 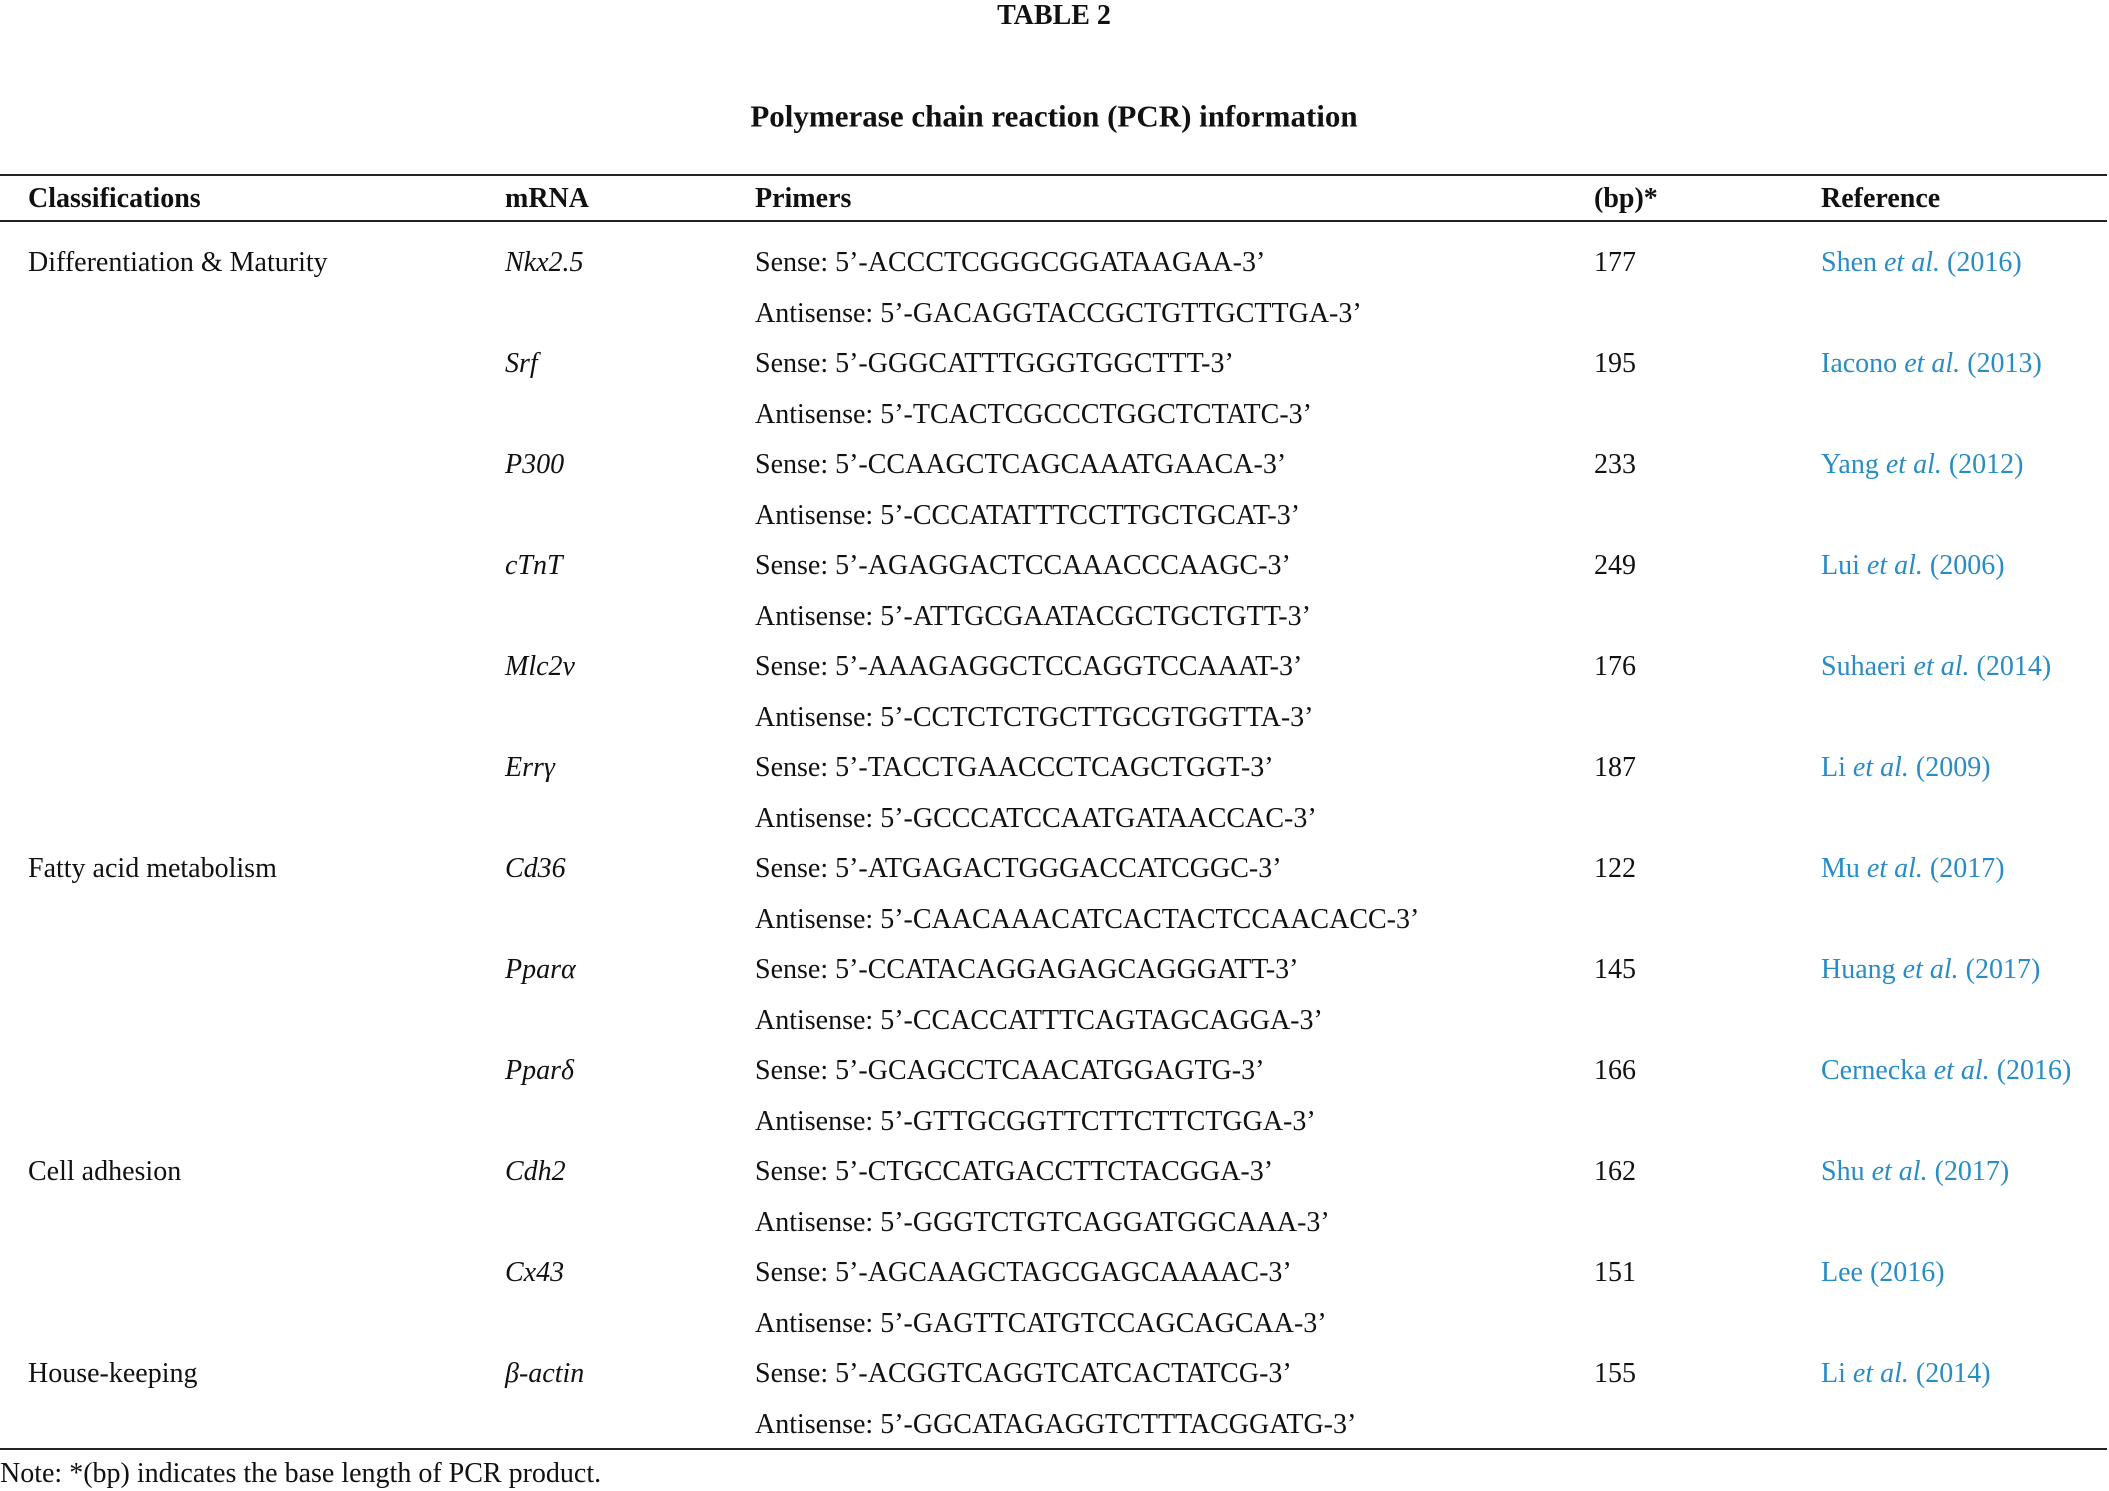 I want to click on antisense-primer: Antisense: 5’-GTTGCGGTTCTTCTTCTGGA-3’, so click(x=1035, y=1121).